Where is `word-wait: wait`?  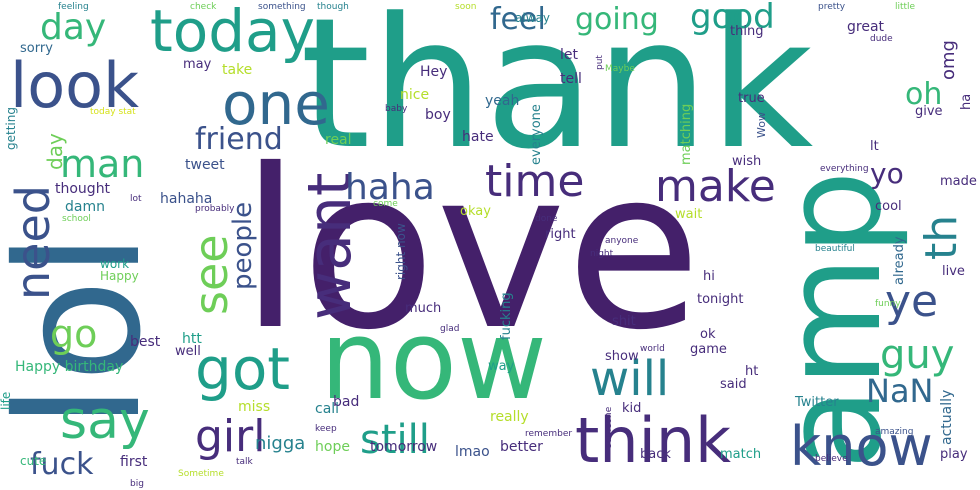
word-wait: wait is located at coordinates (689, 214).